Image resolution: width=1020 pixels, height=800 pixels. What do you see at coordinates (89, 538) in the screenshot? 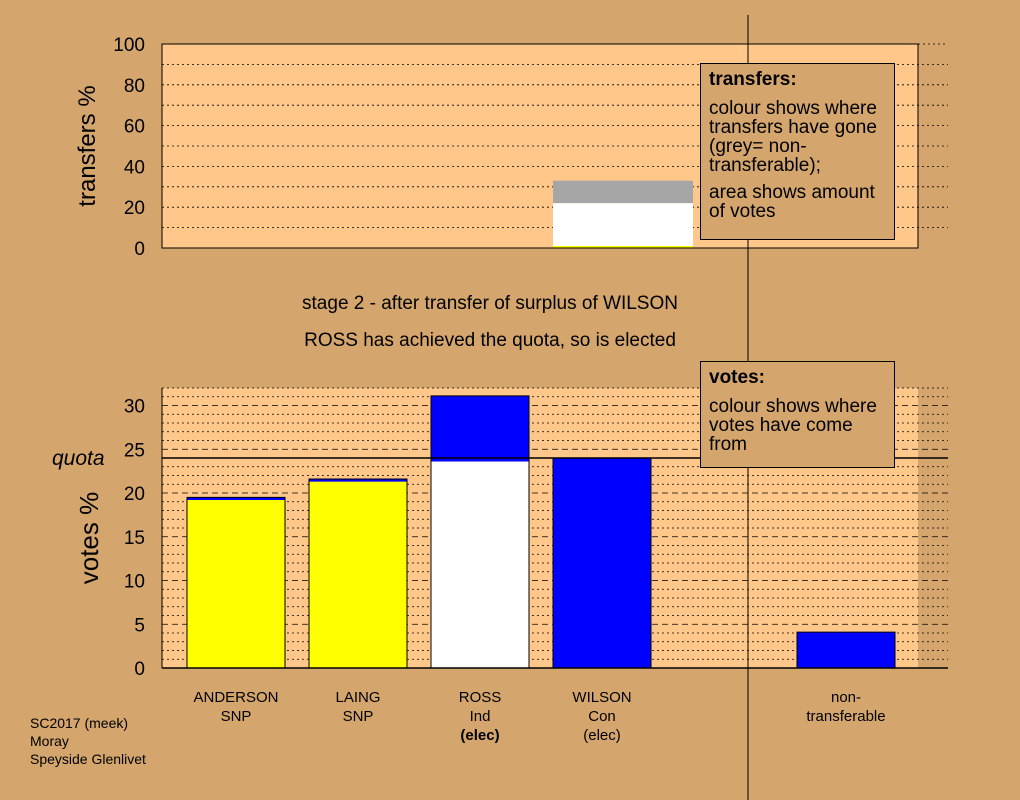
I see `votes-y-axis-label: votes %` at bounding box center [89, 538].